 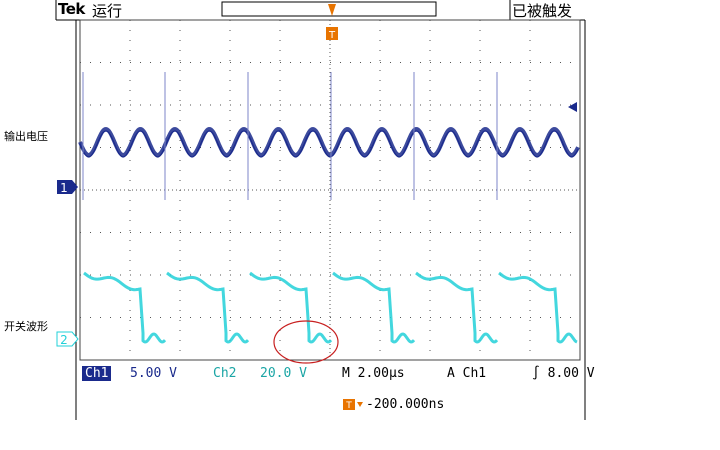 I want to click on trigger-arrow-icon, so click(x=332, y=10).